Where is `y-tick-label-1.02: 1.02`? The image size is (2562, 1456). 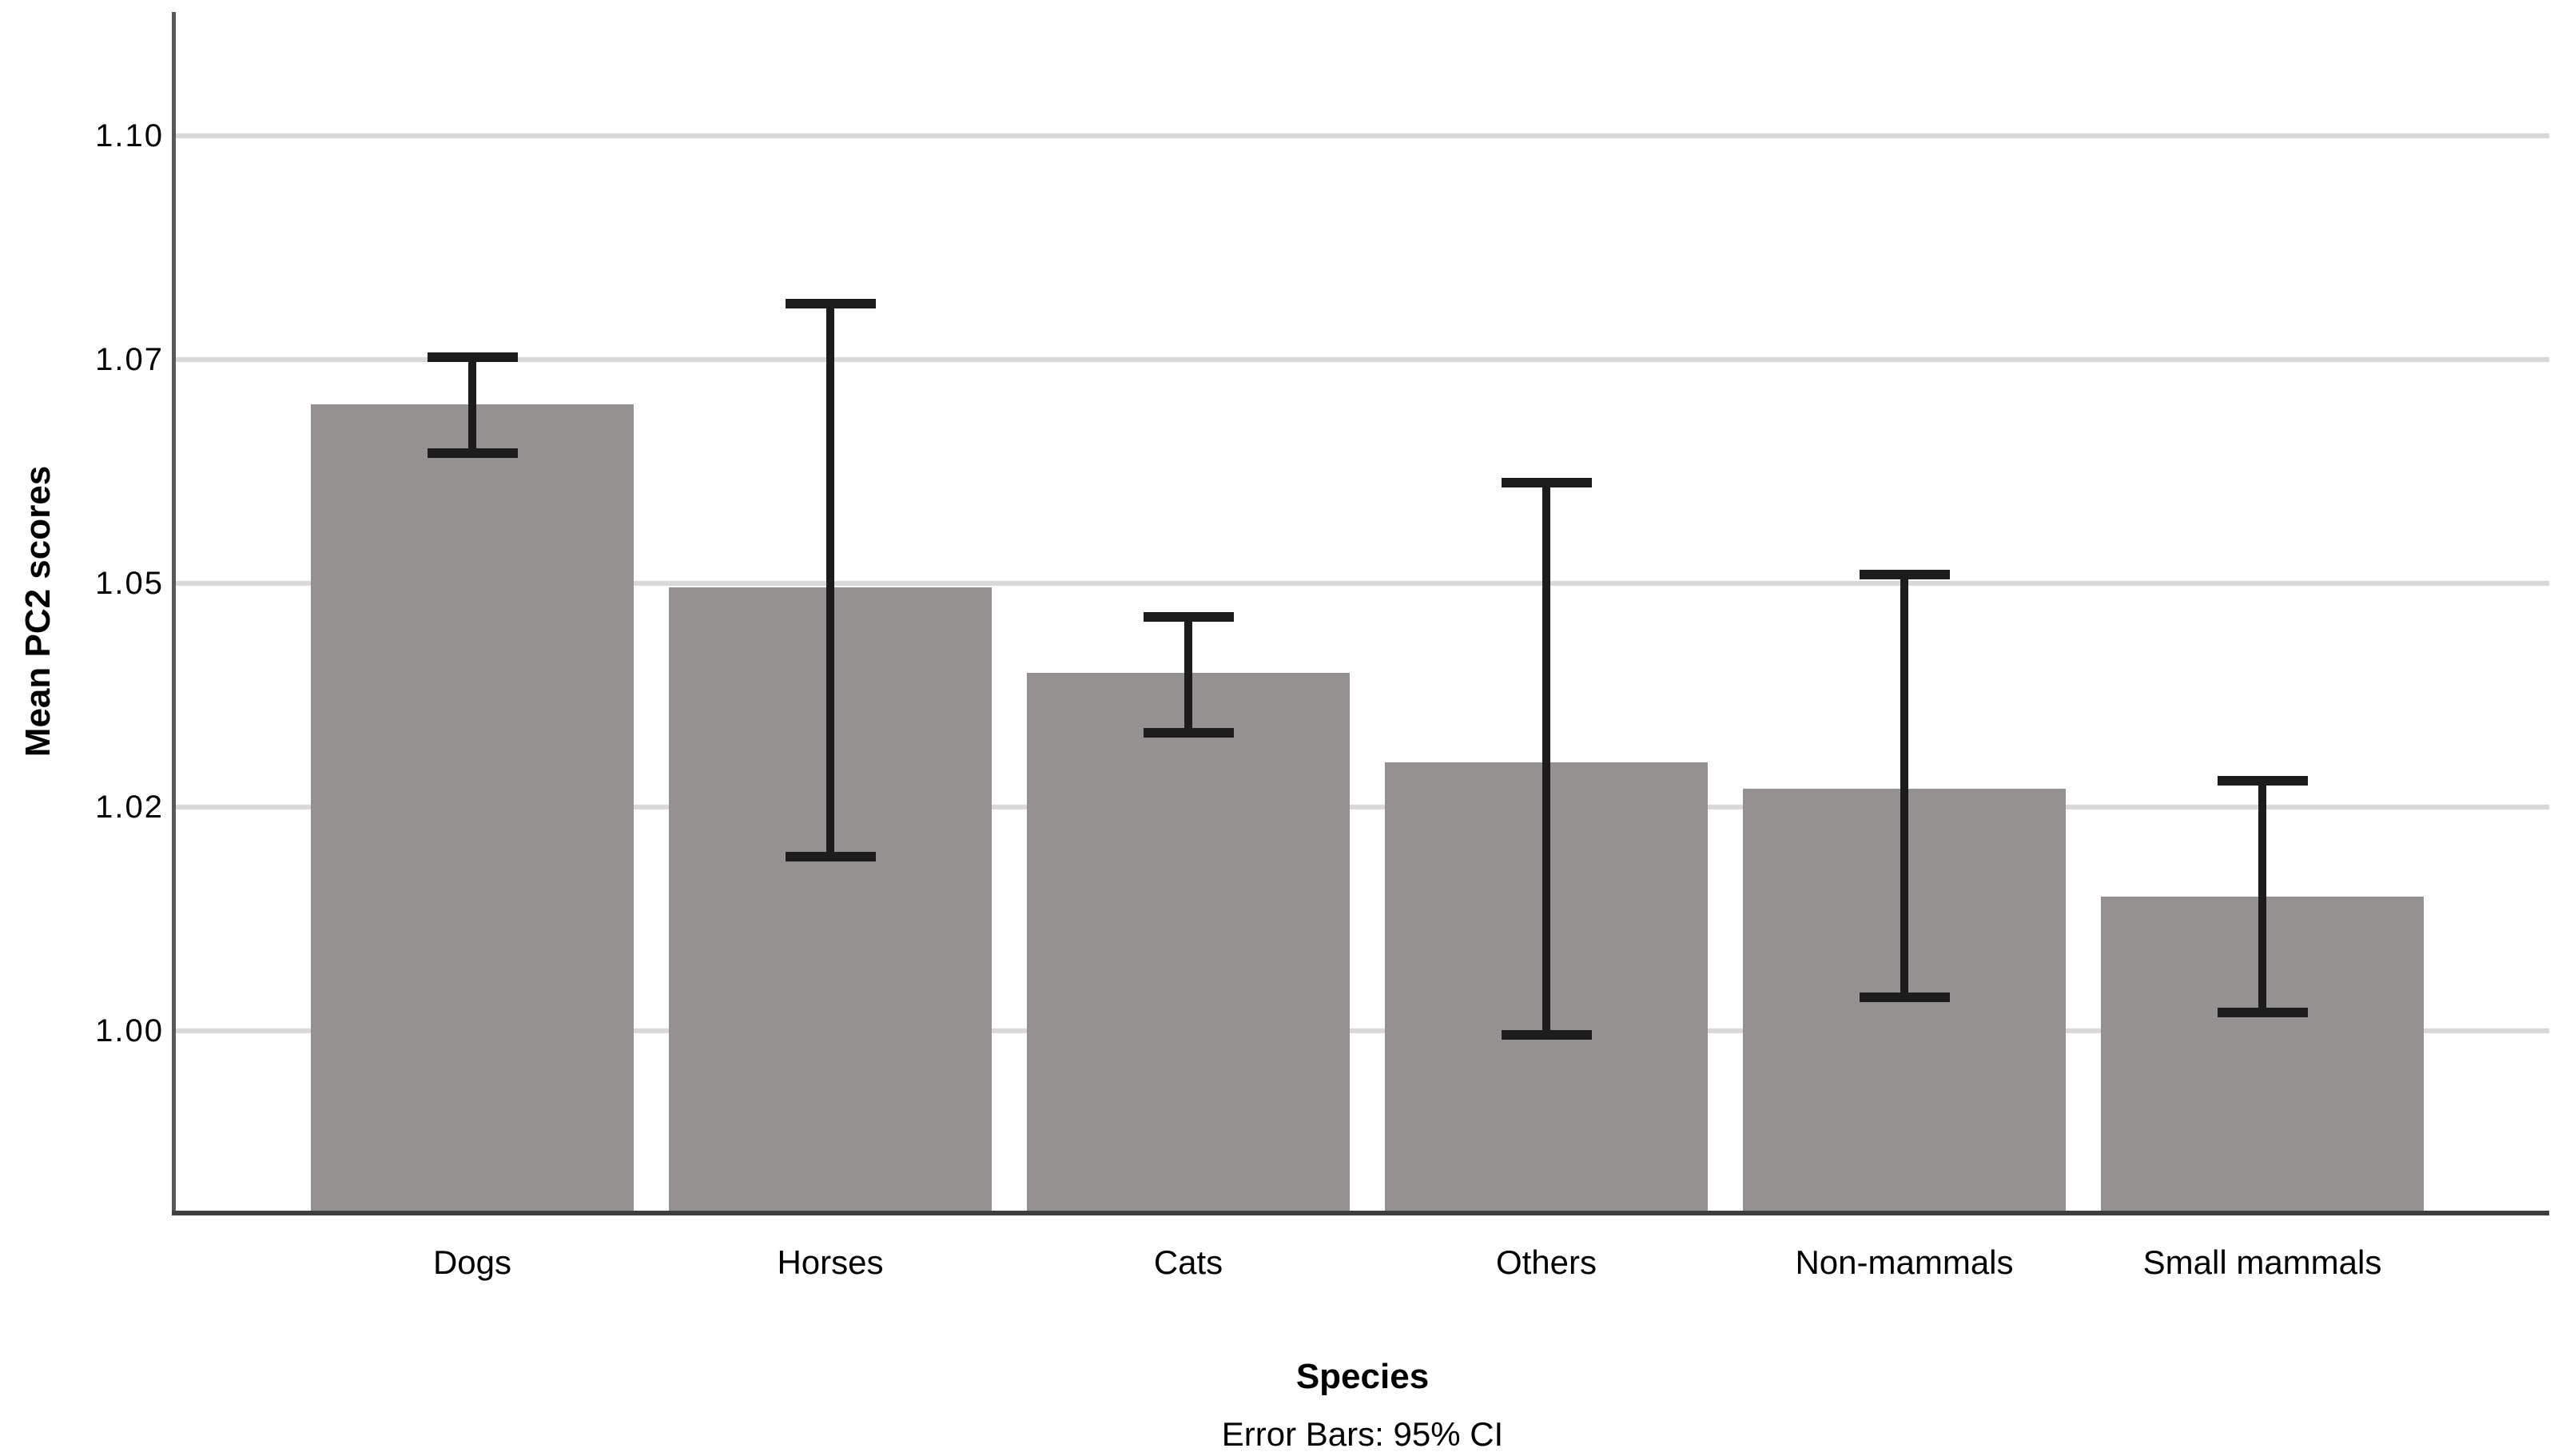
y-tick-label-1.02: 1.02 is located at coordinates (129, 807).